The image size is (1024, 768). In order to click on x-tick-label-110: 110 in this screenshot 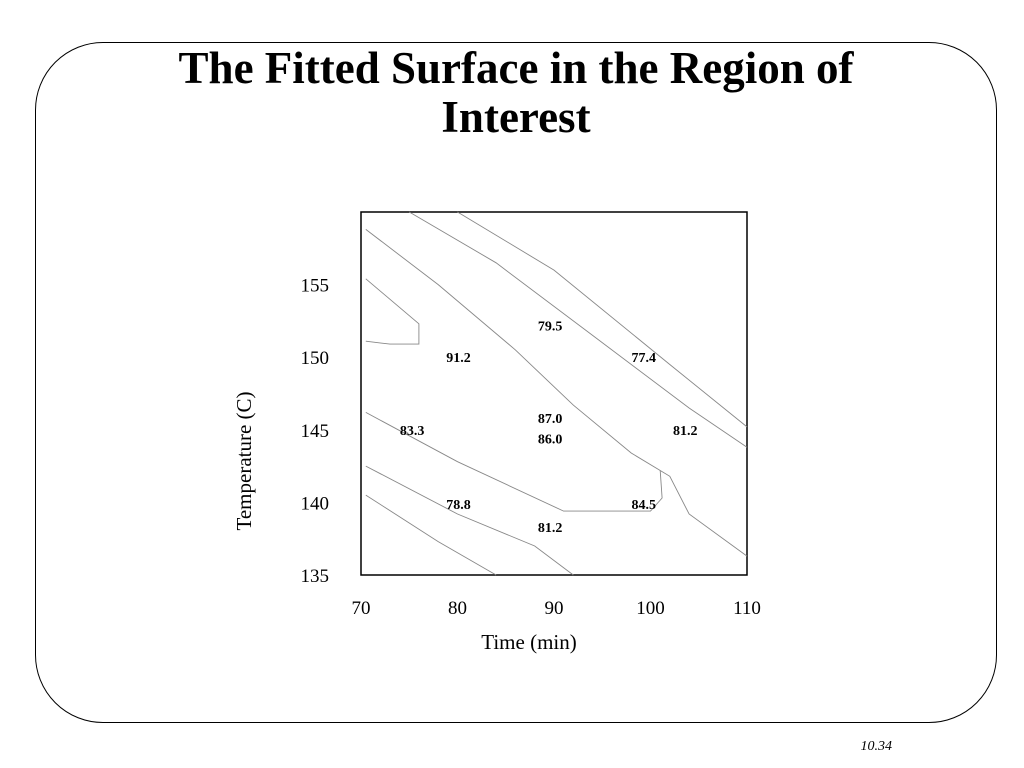, I will do `click(747, 608)`.